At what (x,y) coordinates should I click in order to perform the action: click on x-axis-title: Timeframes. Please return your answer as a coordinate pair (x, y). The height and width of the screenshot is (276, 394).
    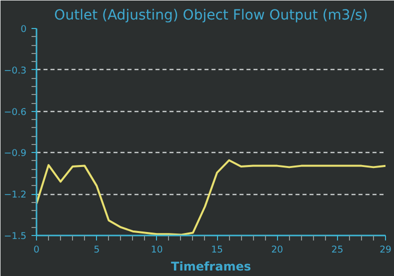
    Looking at the image, I should click on (211, 267).